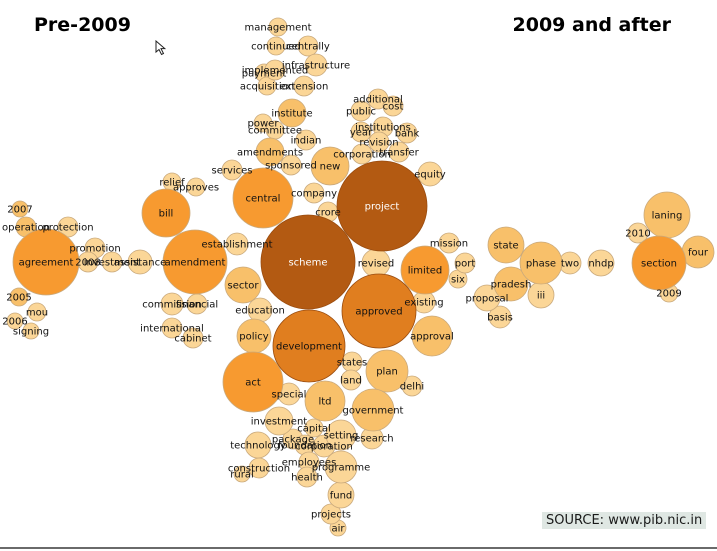 This screenshot has width=717, height=551. I want to click on term-bubble-cabinet, so click(193, 338).